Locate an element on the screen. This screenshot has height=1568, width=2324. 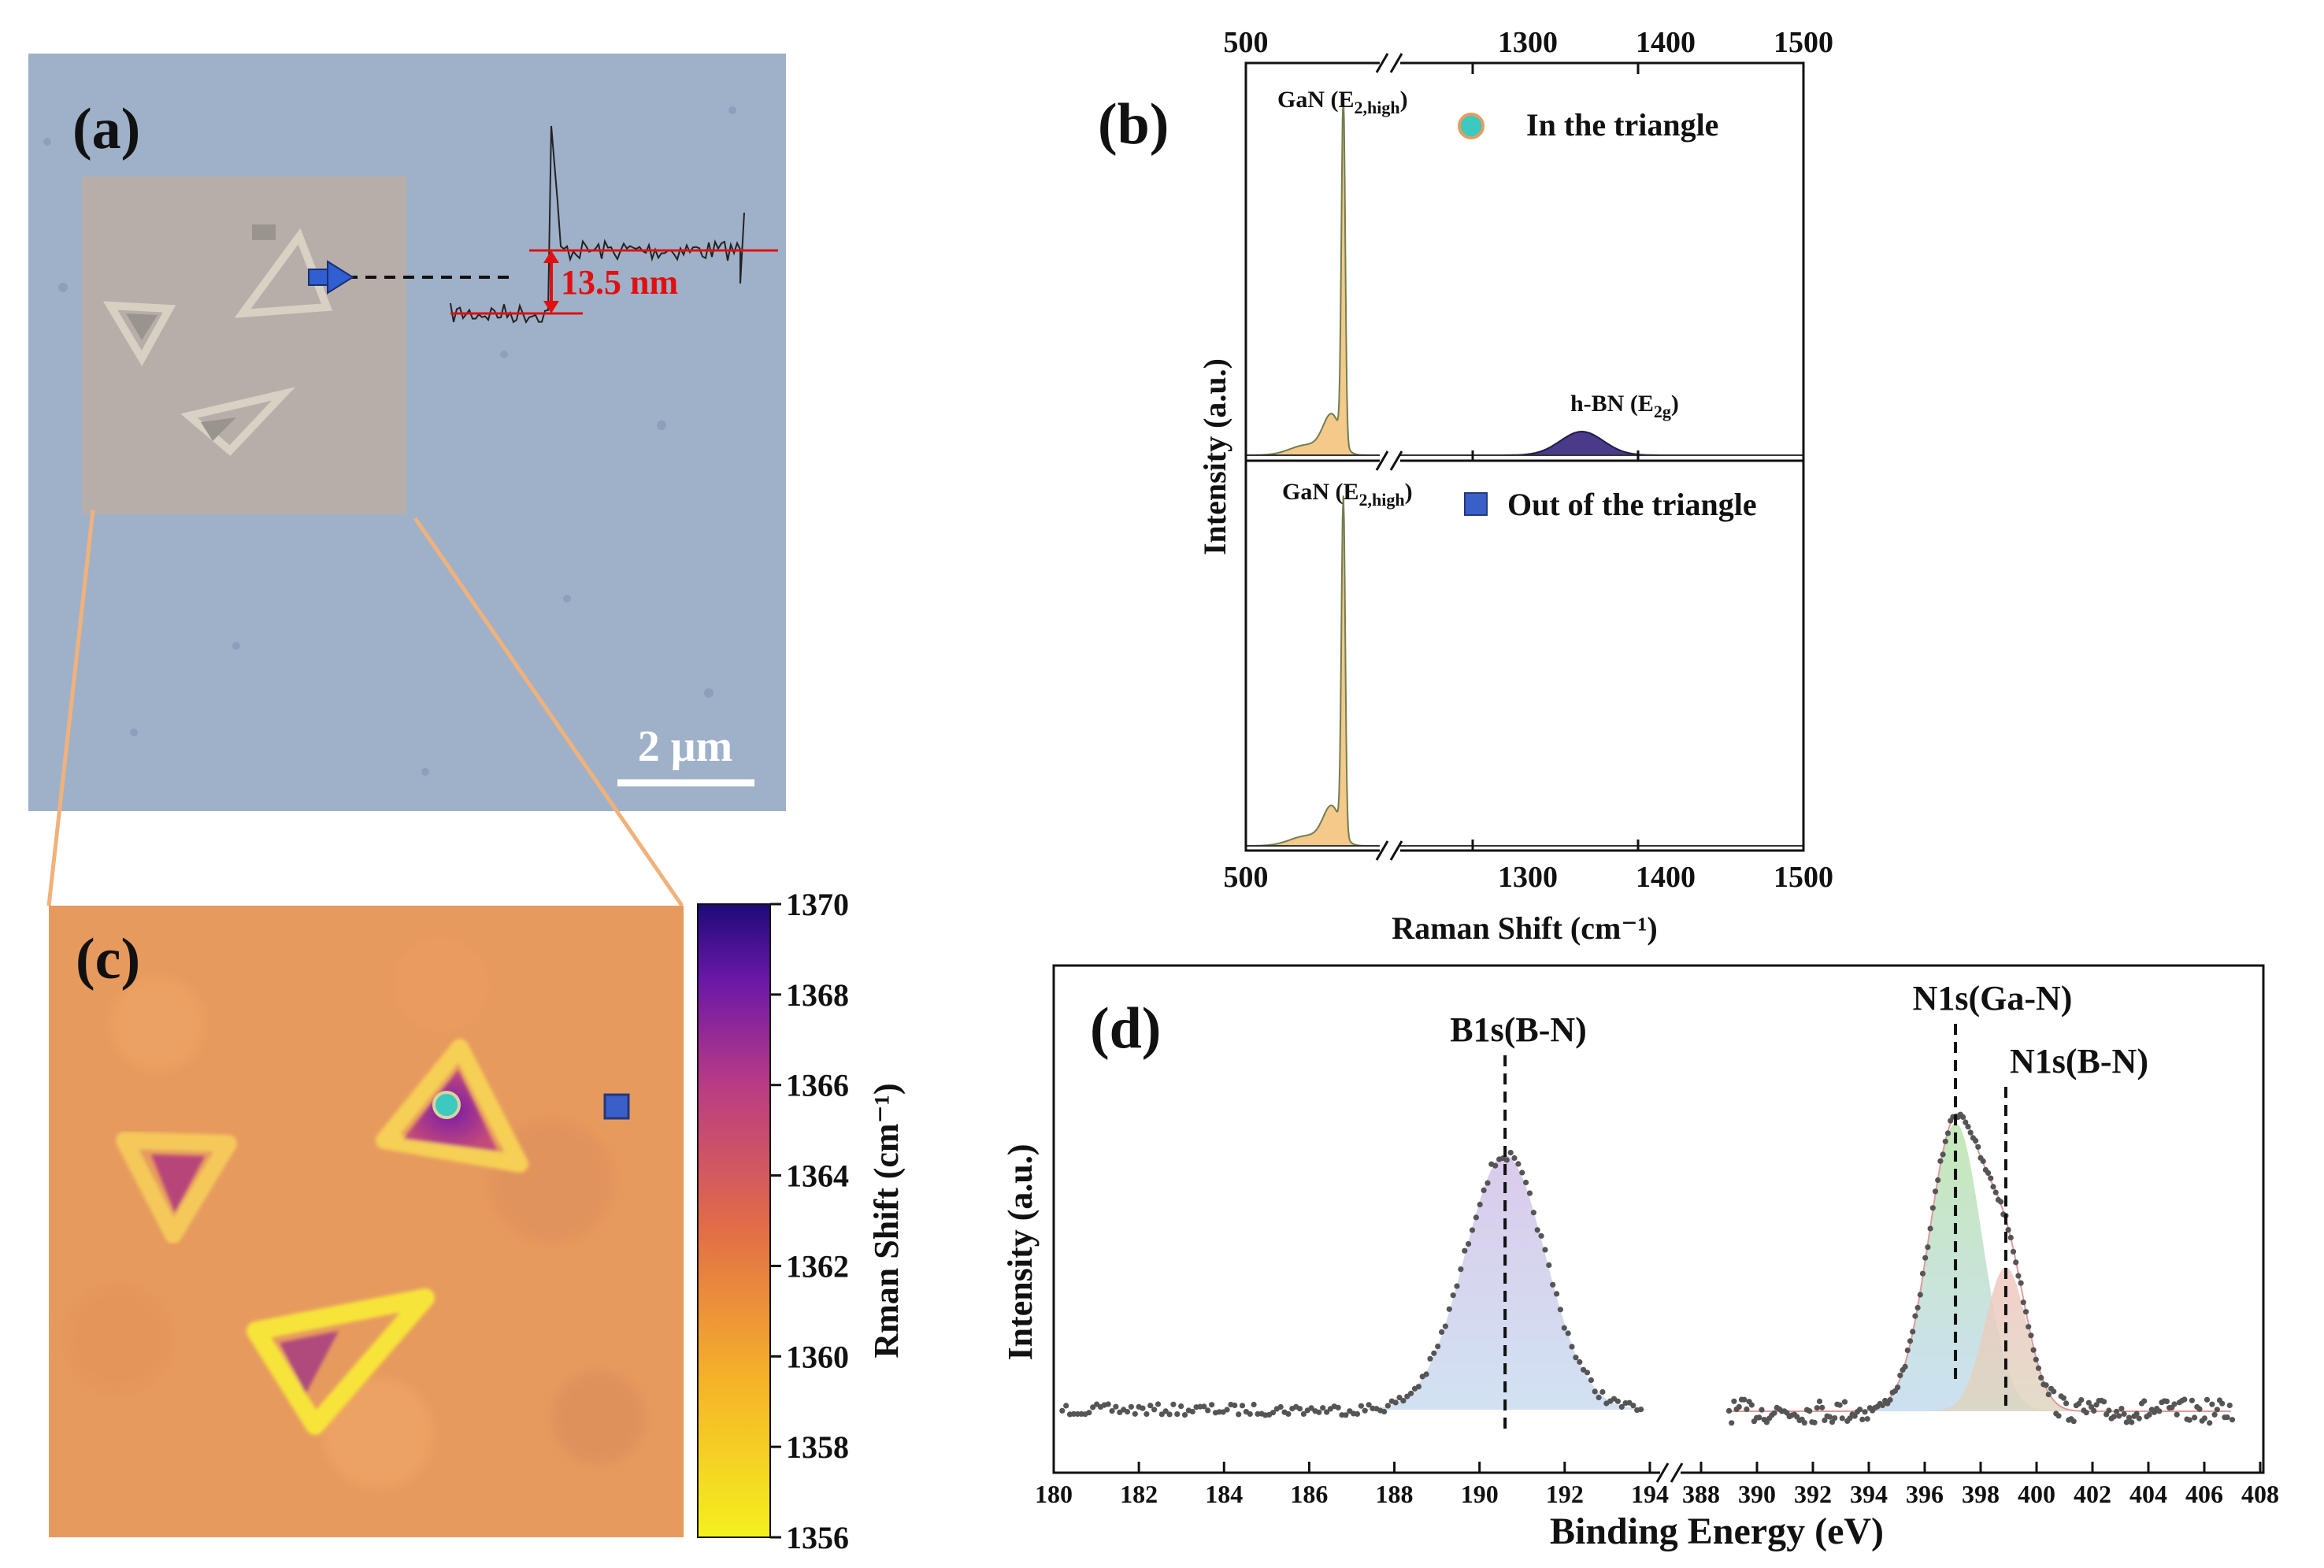
xps-peak-label-b1s: B1s(B-N) is located at coordinates (1519, 1029).